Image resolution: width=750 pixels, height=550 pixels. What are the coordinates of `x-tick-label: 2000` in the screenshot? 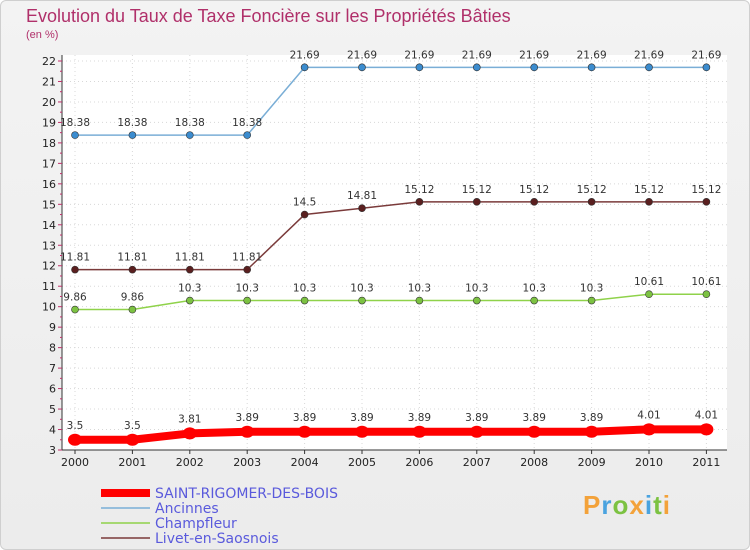 It's located at (75, 462).